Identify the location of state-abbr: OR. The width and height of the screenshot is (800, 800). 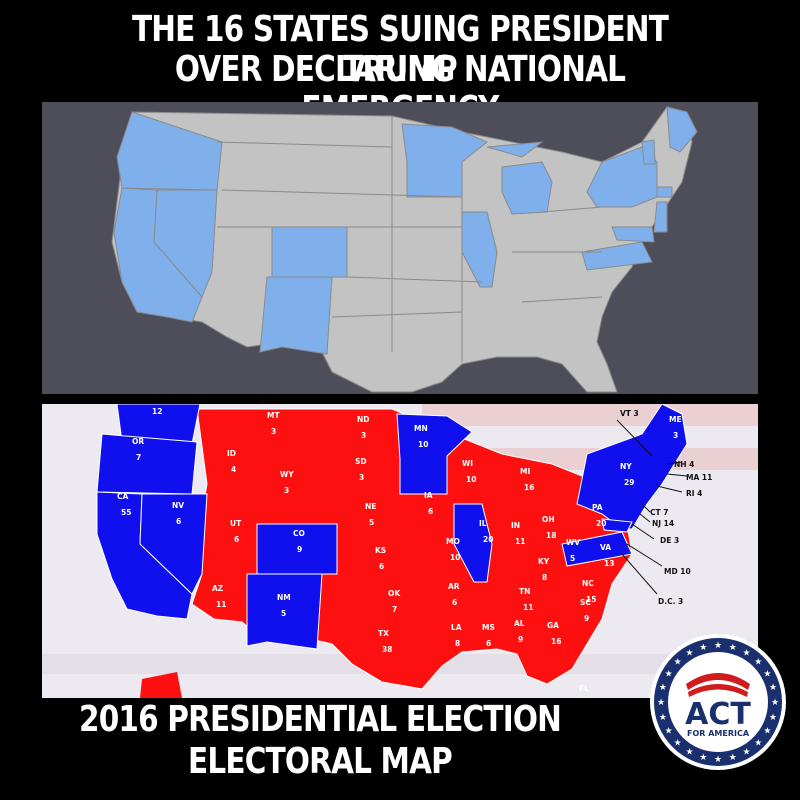
(138, 441).